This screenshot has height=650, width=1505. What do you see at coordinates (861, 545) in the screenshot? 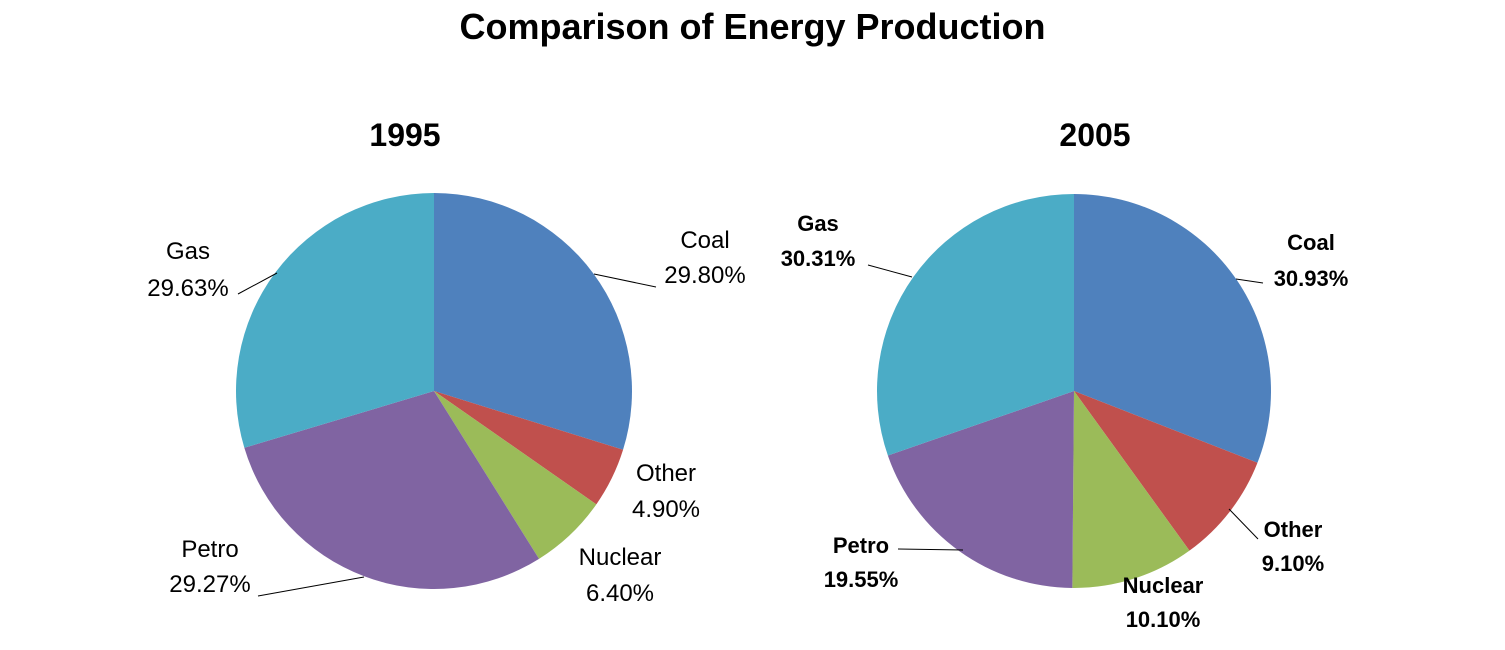
I see `slice-name-2005-petro: Petro` at bounding box center [861, 545].